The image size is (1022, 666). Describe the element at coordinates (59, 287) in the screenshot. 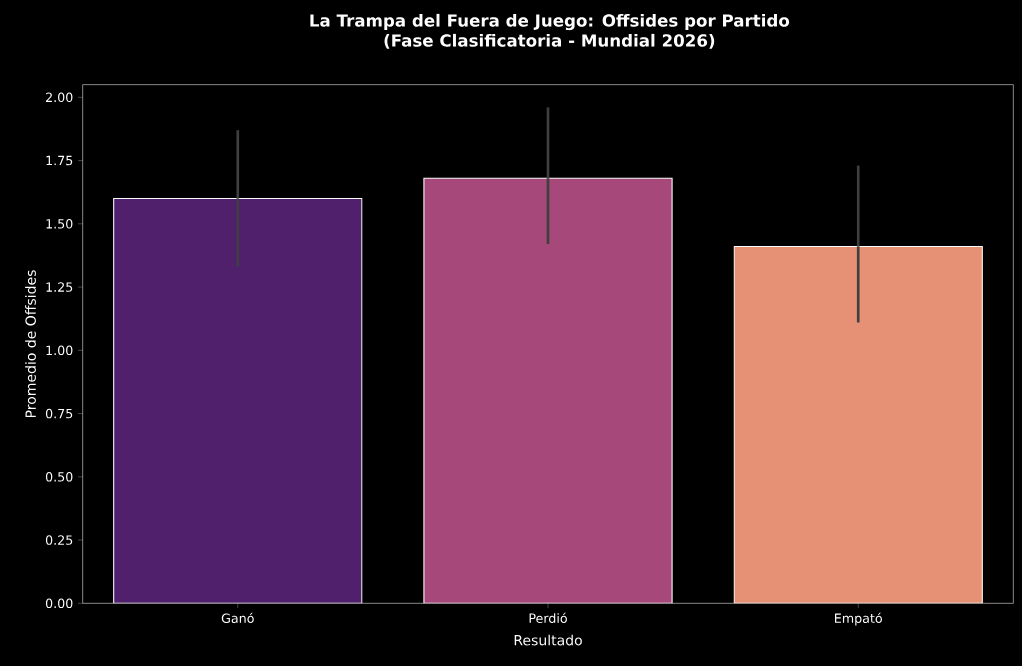

I see `y-tick-label: 1.25` at that location.